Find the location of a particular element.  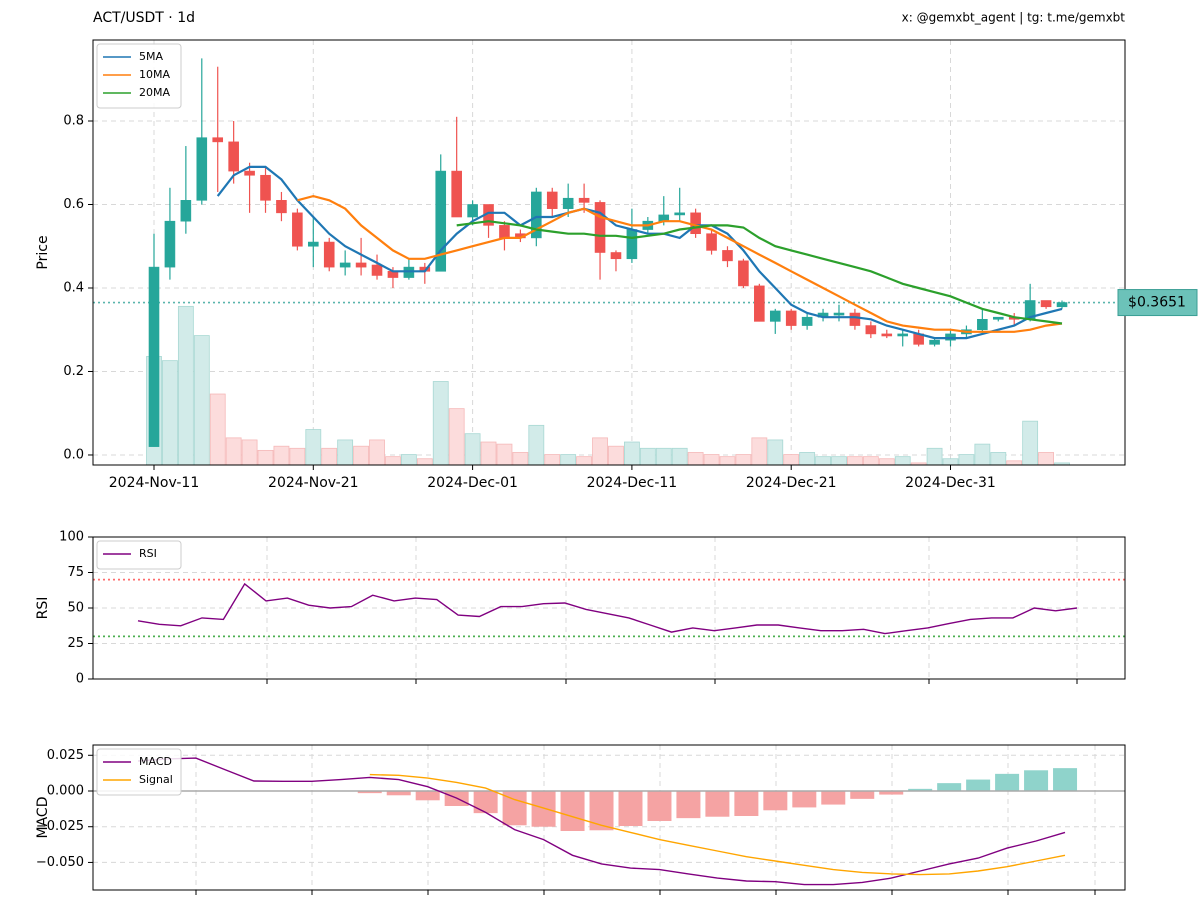

y-axis-label: RSI is located at coordinates (43, 608).